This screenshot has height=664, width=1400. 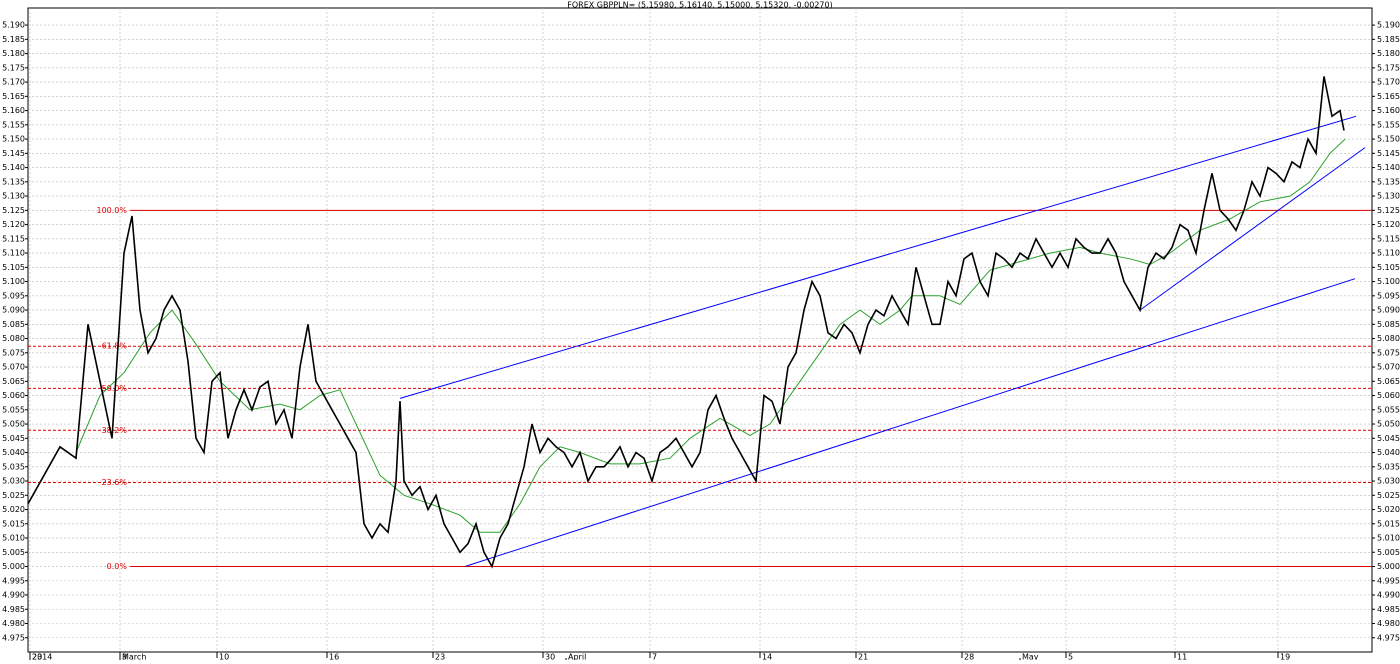 What do you see at coordinates (1388, 196) in the screenshot?
I see `y-tick-label: 5.130` at bounding box center [1388, 196].